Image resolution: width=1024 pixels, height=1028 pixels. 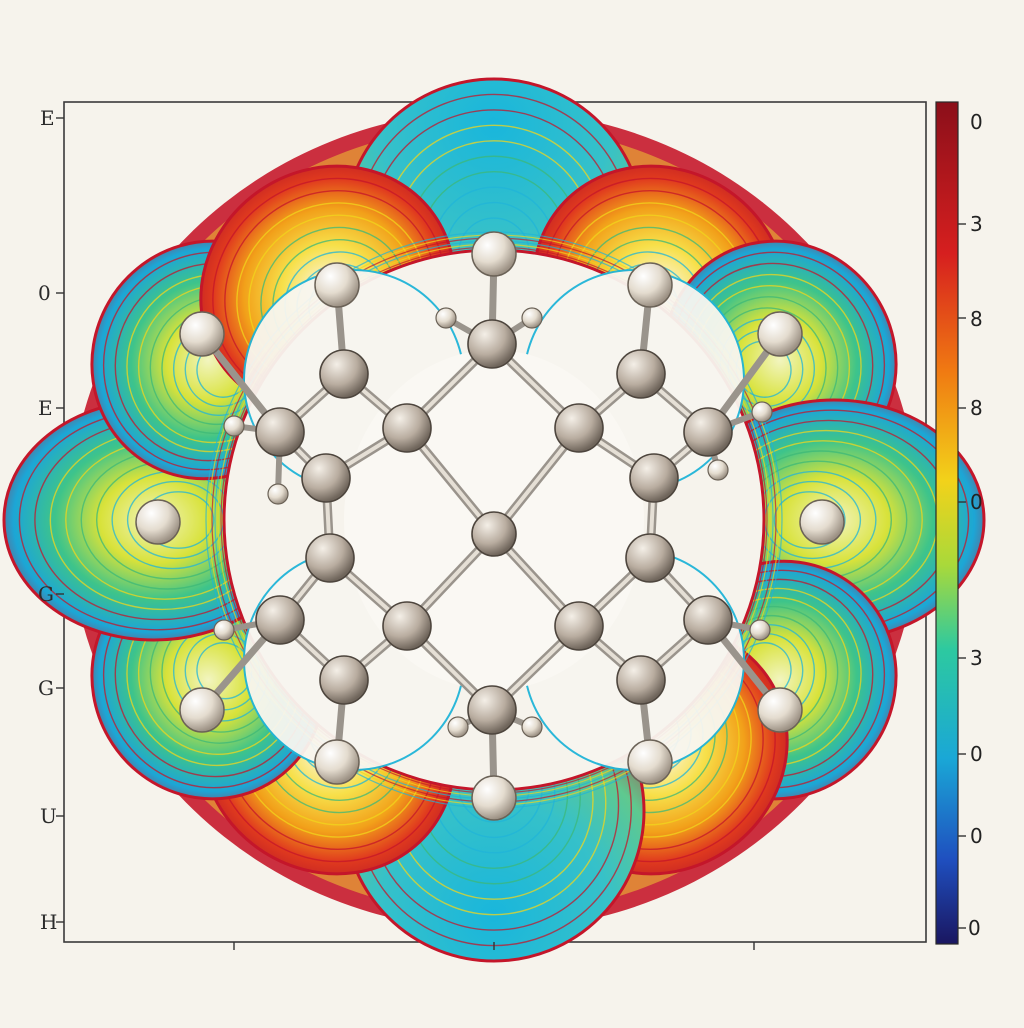 I want to click on colorbar-tick-3: 8, so click(x=976, y=408).